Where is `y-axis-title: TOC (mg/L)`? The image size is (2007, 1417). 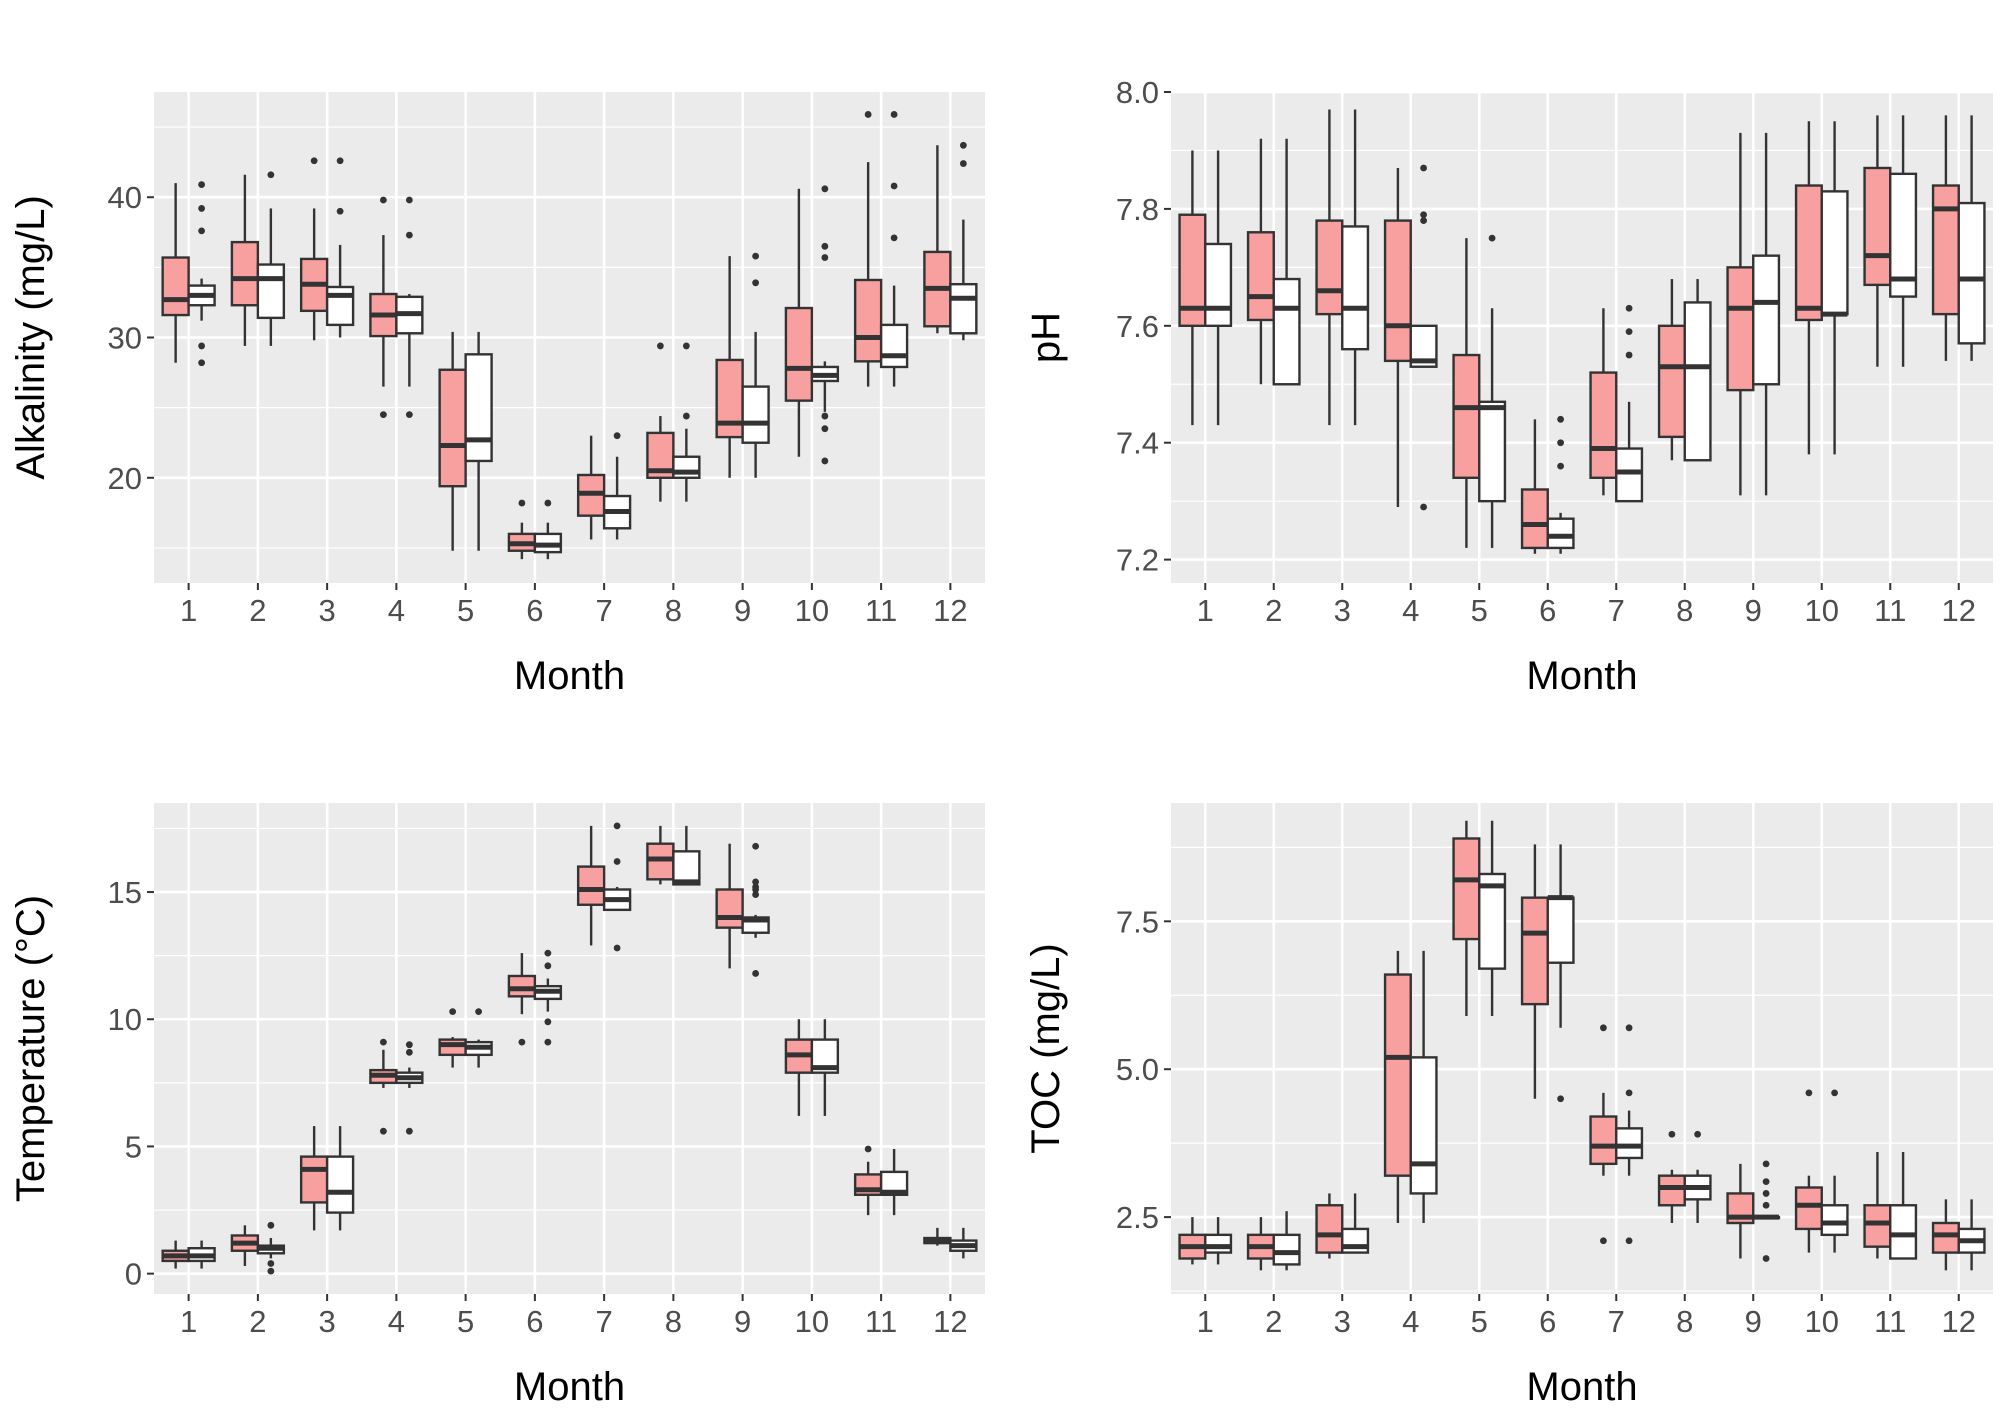
y-axis-title: TOC (mg/L) is located at coordinates (1046, 1048).